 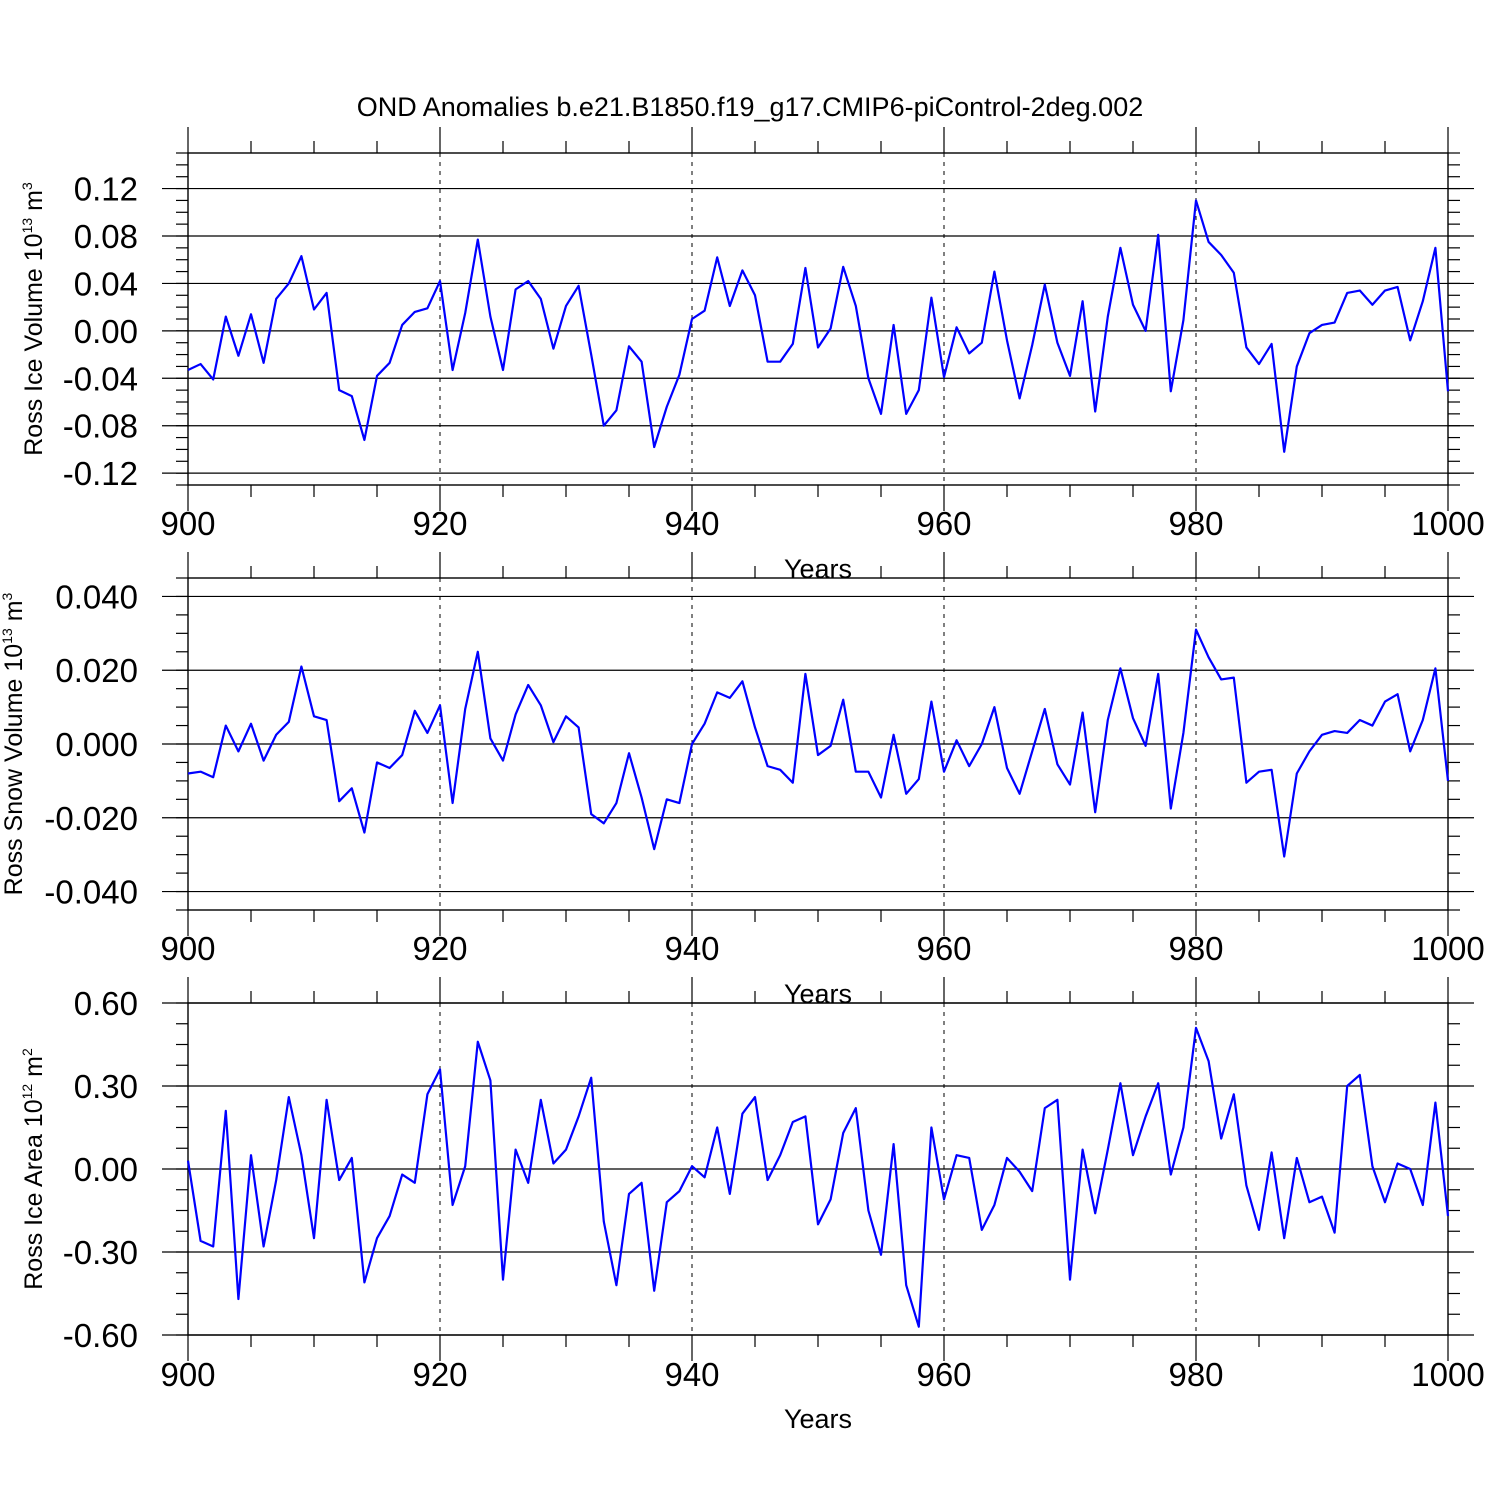 I want to click on y-tick-label: 0.60, so click(x=106, y=1003).